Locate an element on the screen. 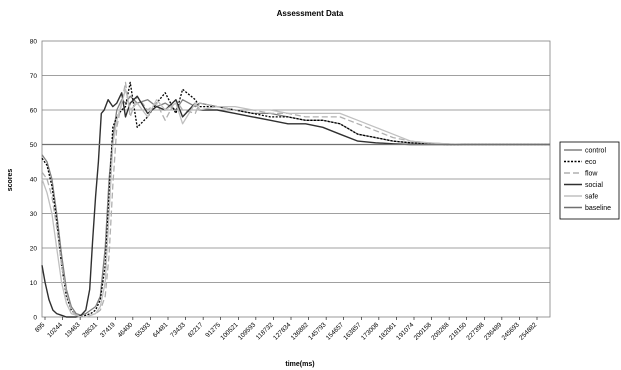 This screenshot has width=621, height=370. y-tick-label: 40 is located at coordinates (34, 180).